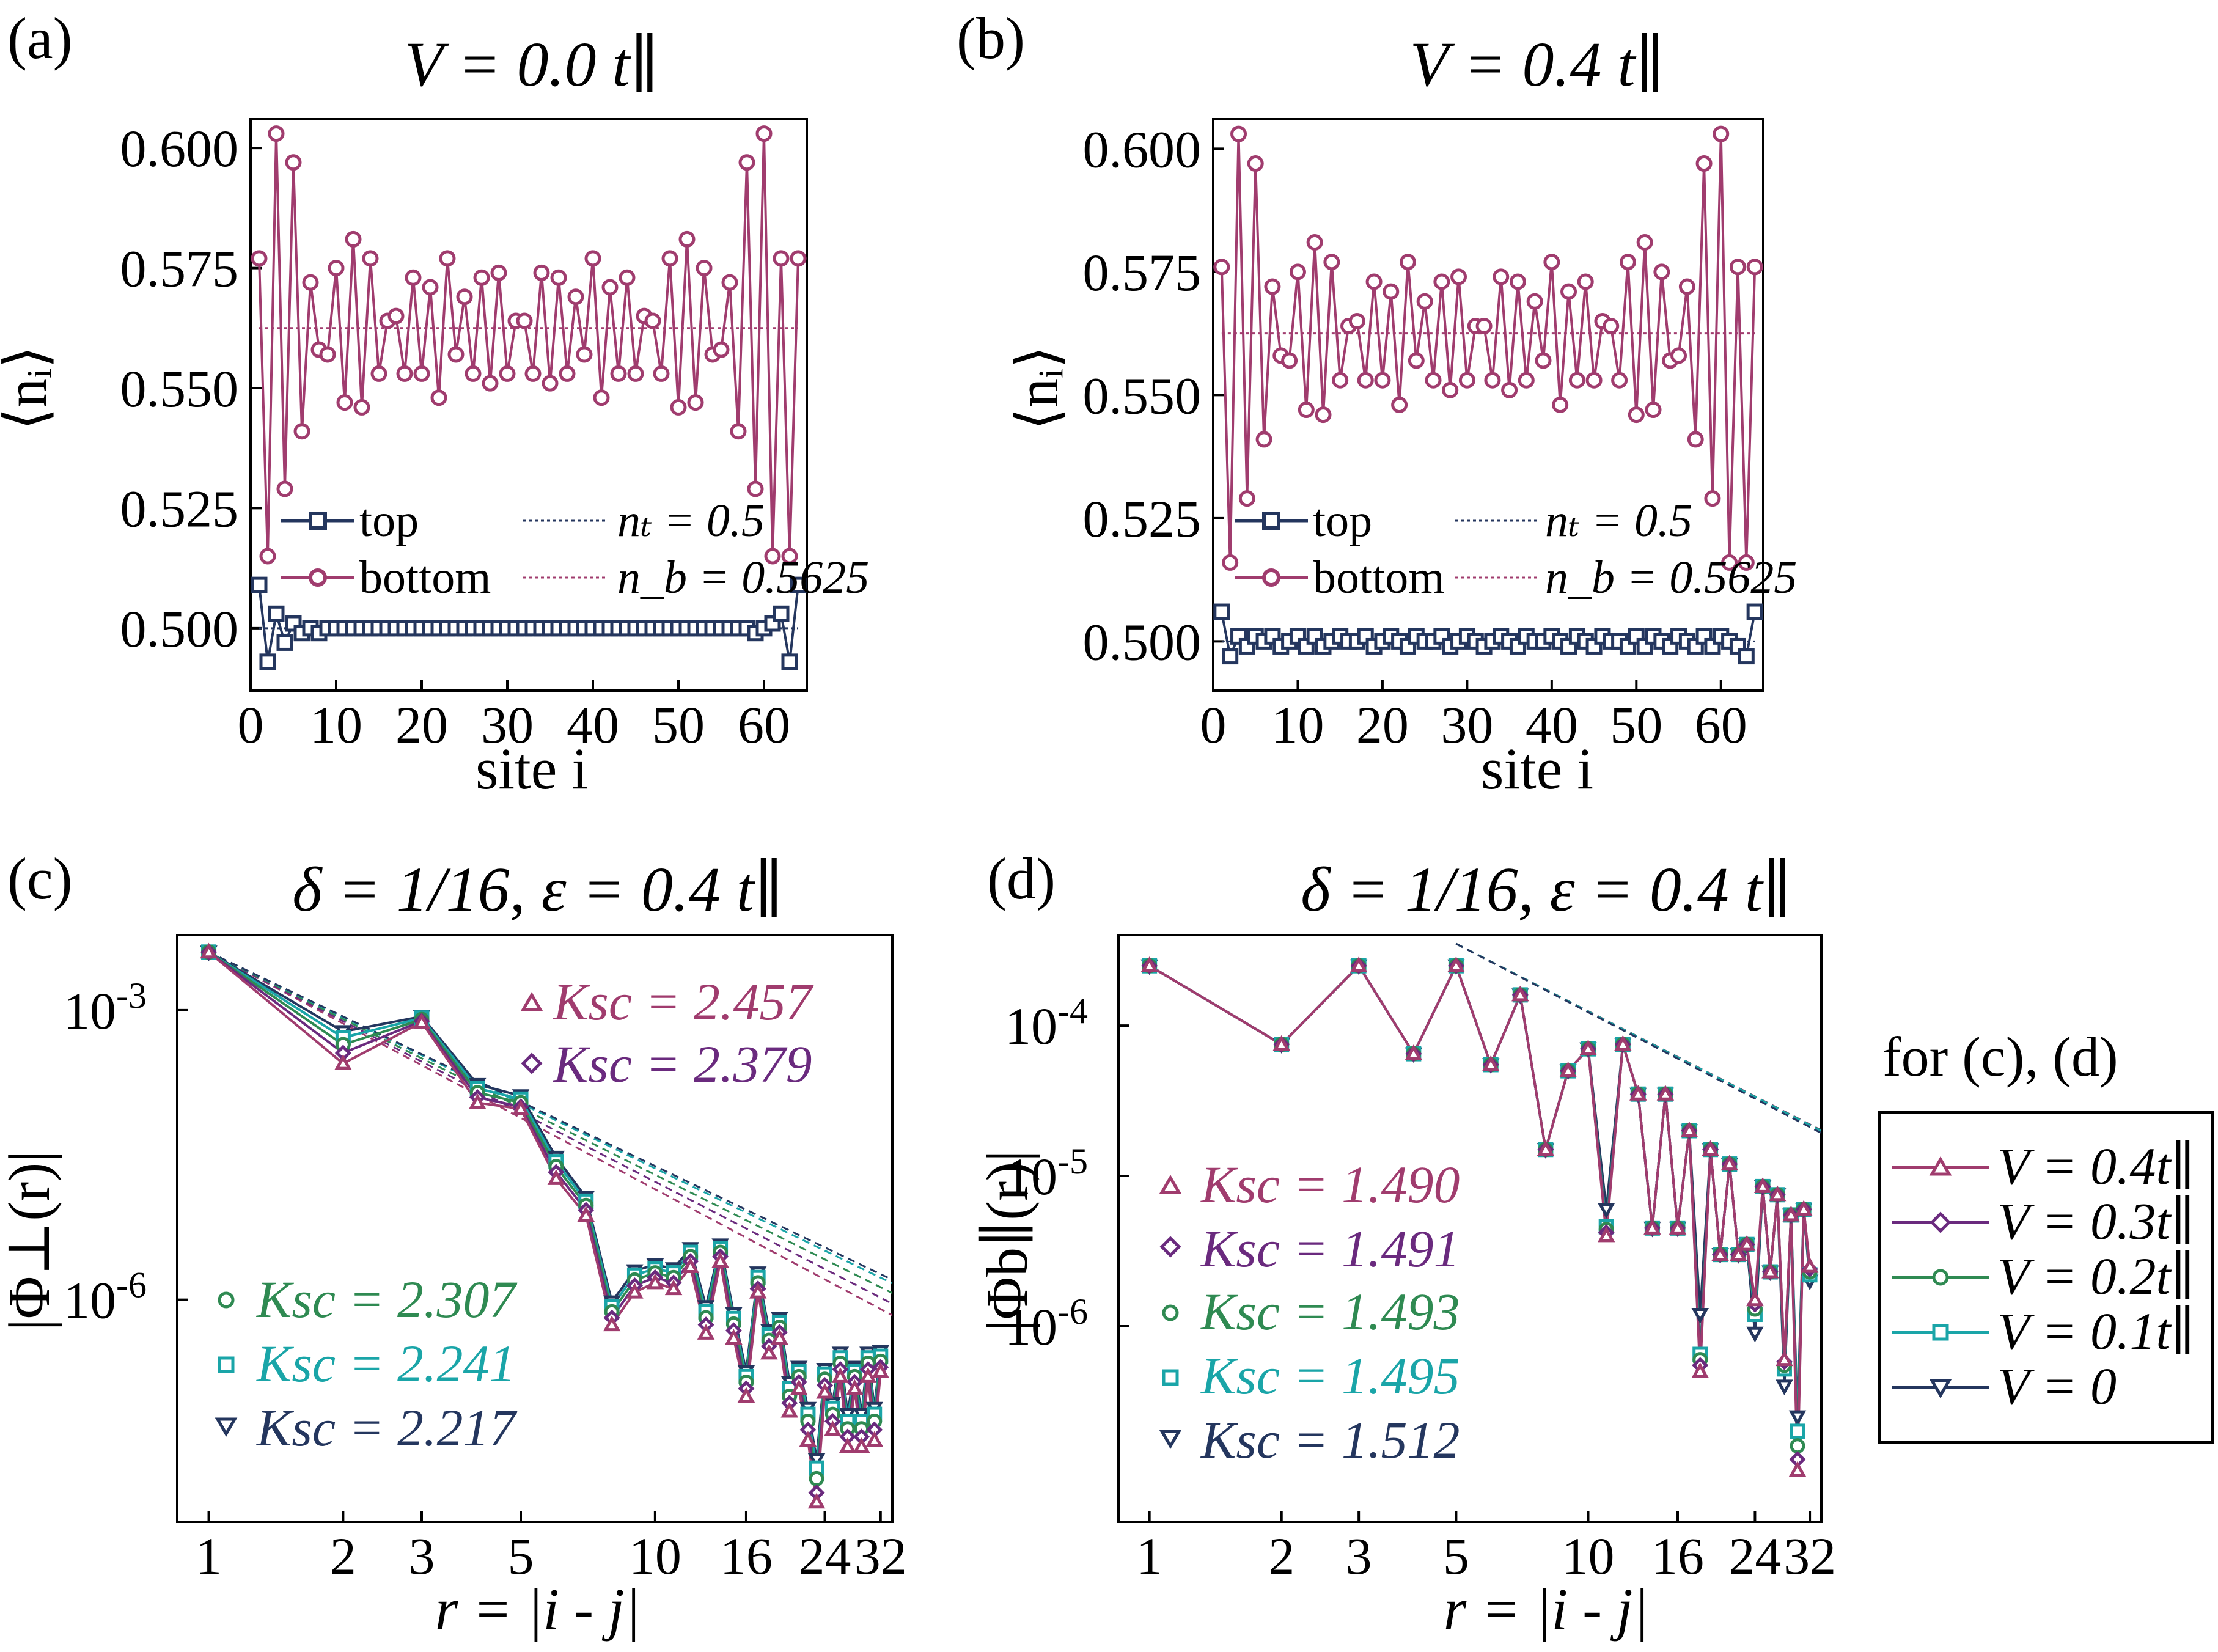 This screenshot has height=1652, width=2218. I want to click on panel-c-label: (c), so click(40, 878).